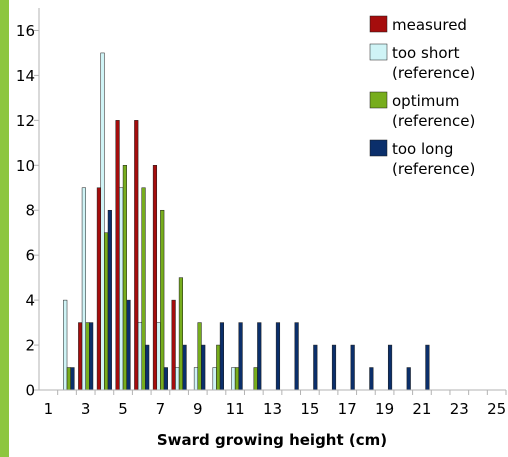  What do you see at coordinates (109, 300) in the screenshot?
I see `bar-too-long-x4` at bounding box center [109, 300].